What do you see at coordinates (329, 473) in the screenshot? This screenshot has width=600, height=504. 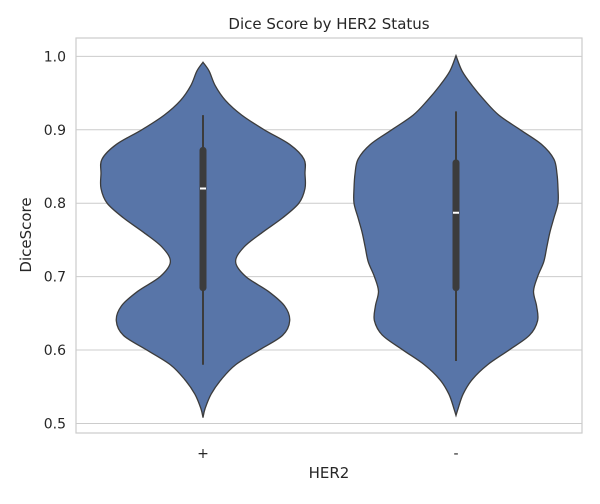 I see `x-axis-label: HER2` at bounding box center [329, 473].